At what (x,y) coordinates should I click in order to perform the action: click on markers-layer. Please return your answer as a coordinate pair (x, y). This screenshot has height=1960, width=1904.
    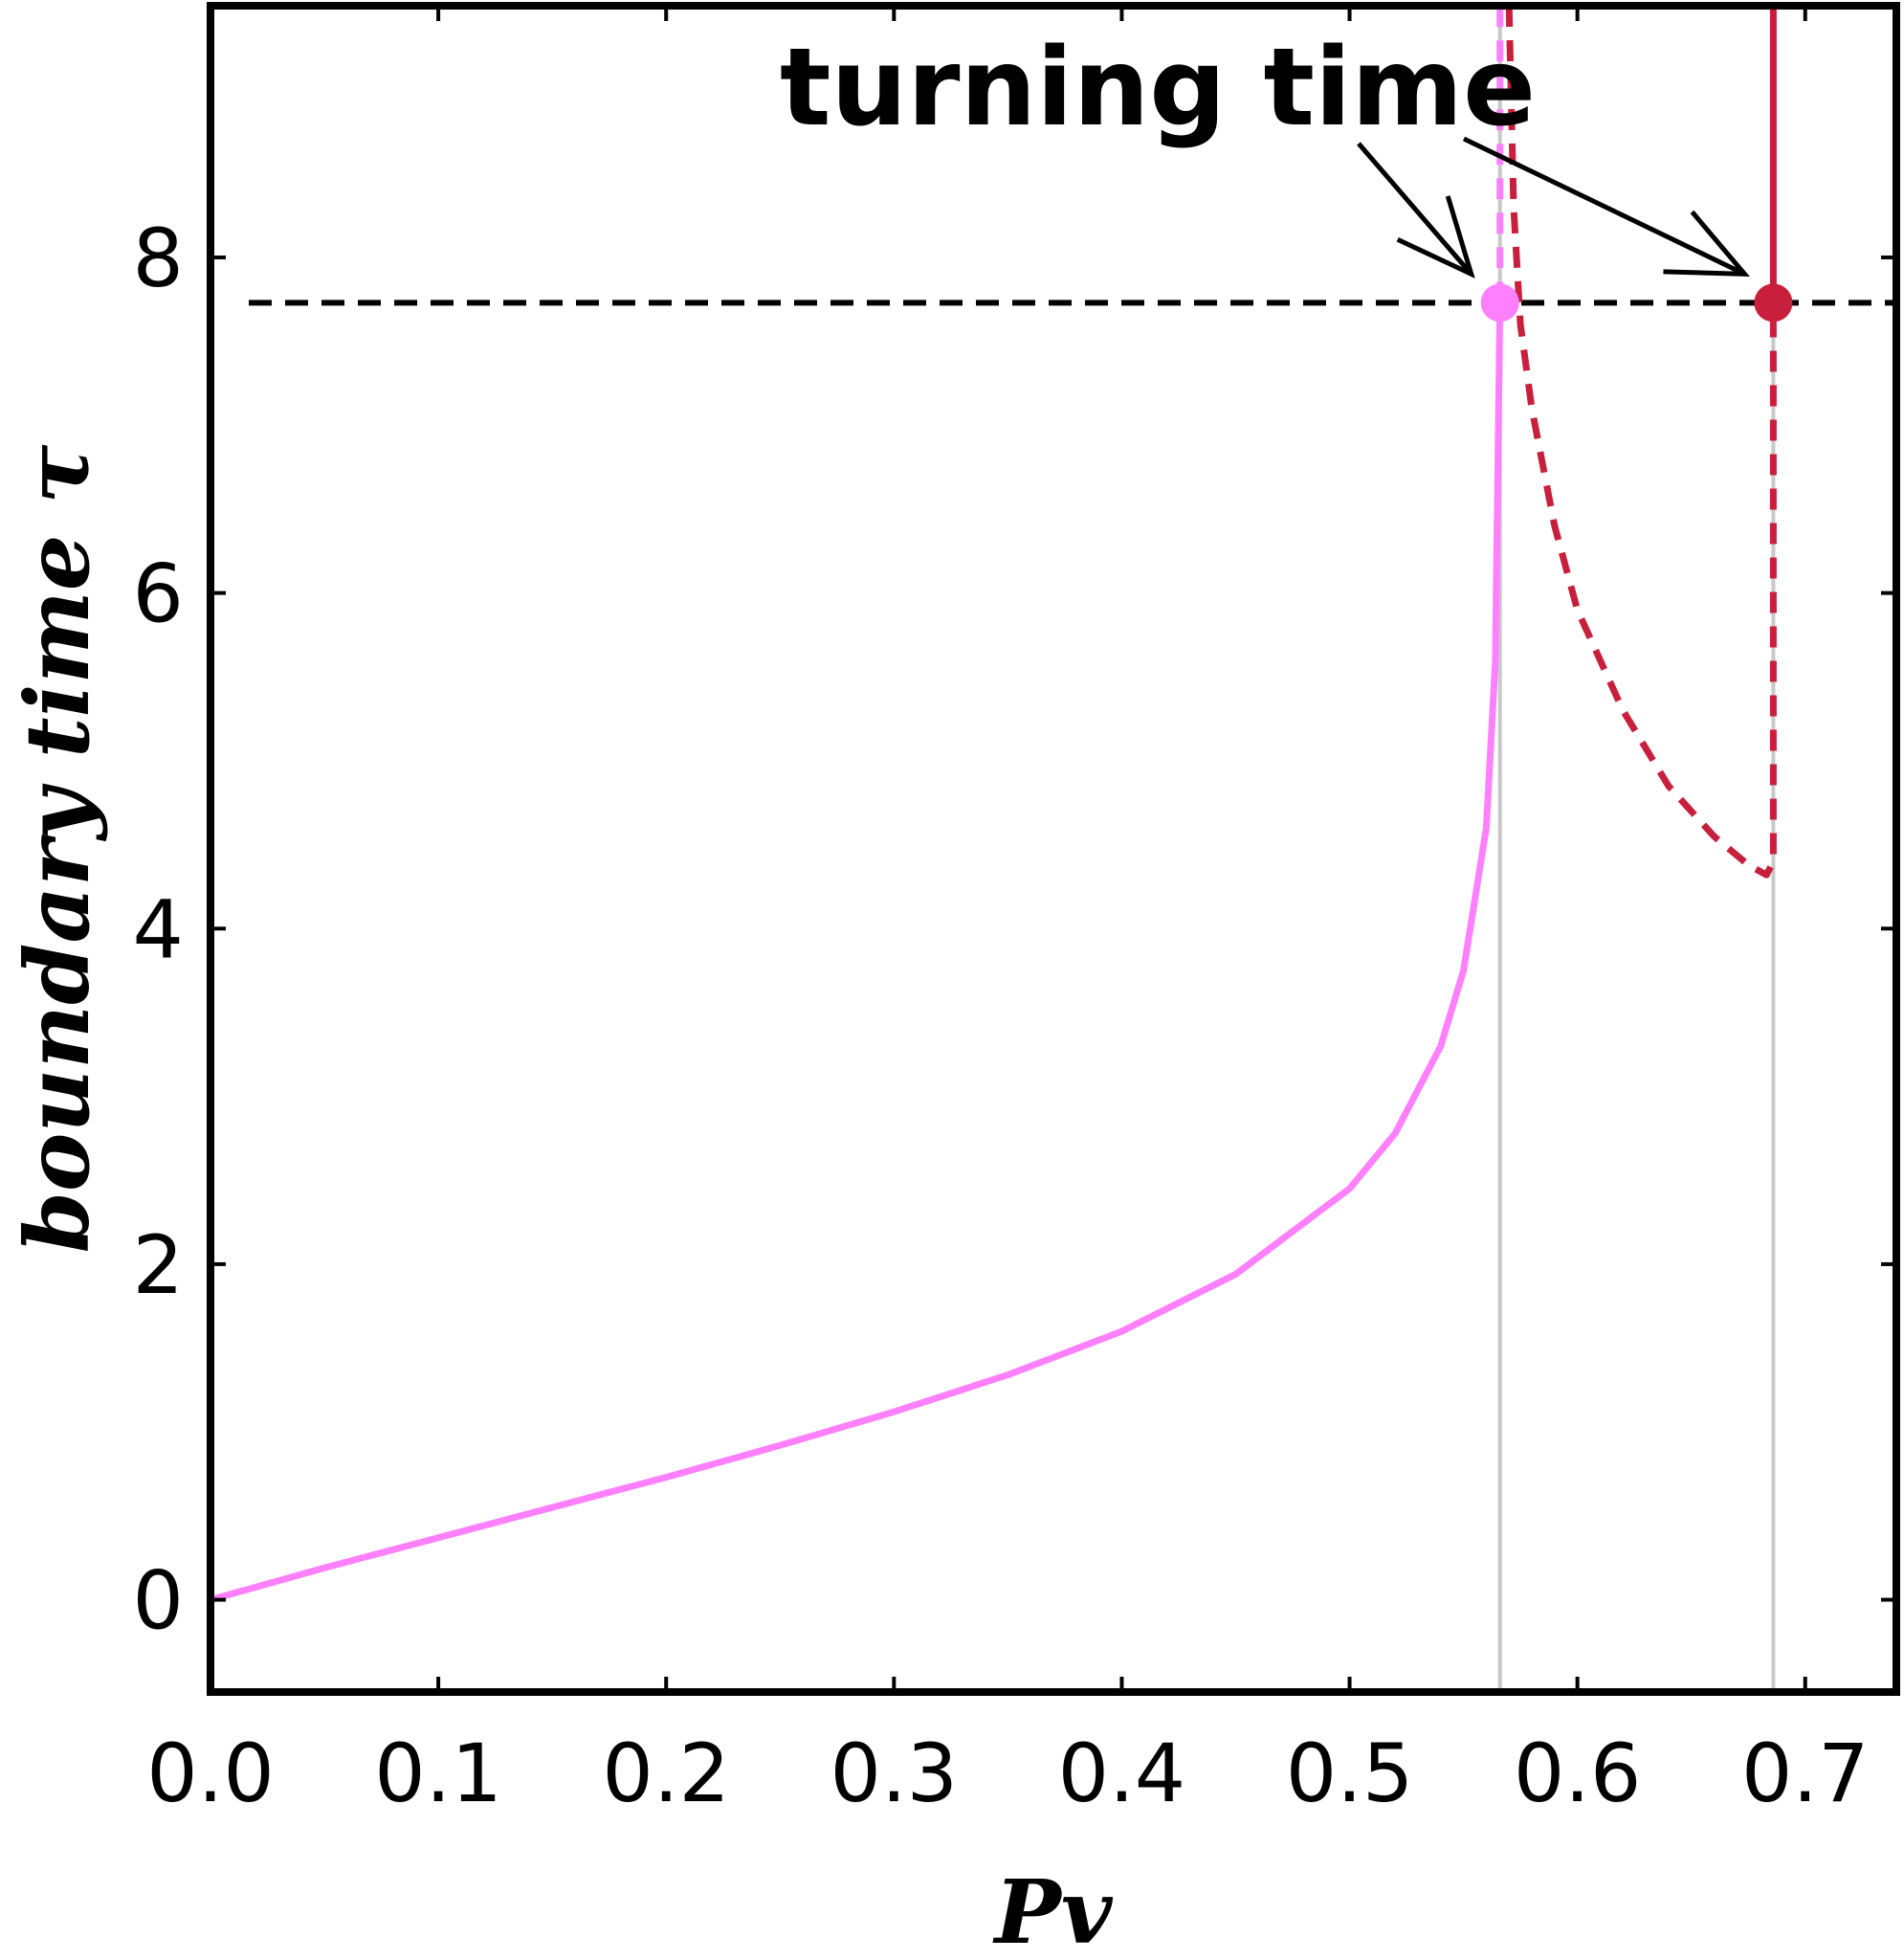
    Looking at the image, I should click on (1637, 303).